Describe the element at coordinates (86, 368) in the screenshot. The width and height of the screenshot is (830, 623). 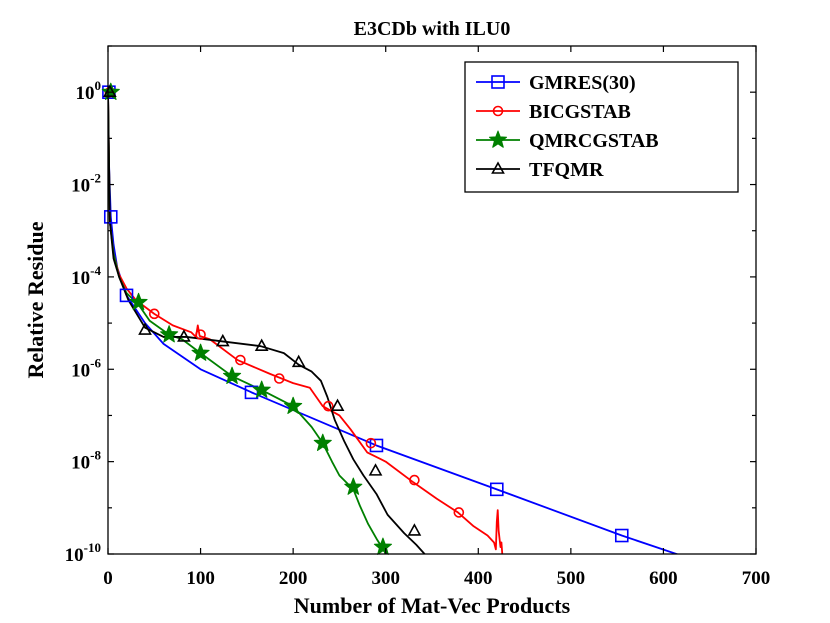
I see `y-tick-label: 10⁻⁶` at that location.